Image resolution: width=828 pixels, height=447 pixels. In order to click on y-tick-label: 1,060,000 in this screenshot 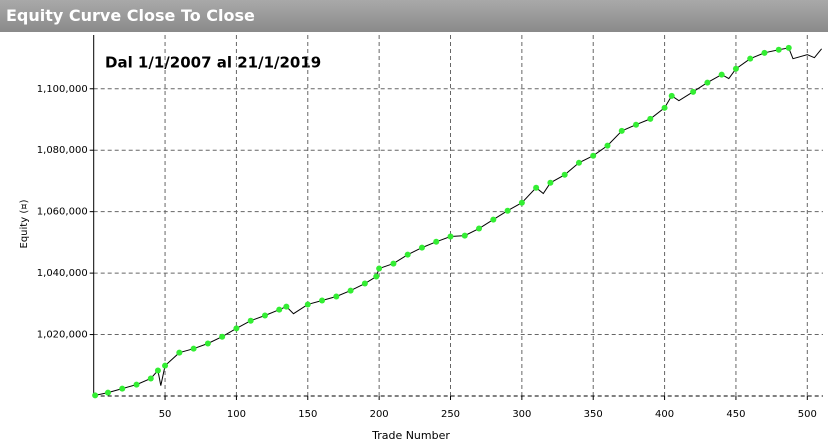, I will do `click(62, 212)`.